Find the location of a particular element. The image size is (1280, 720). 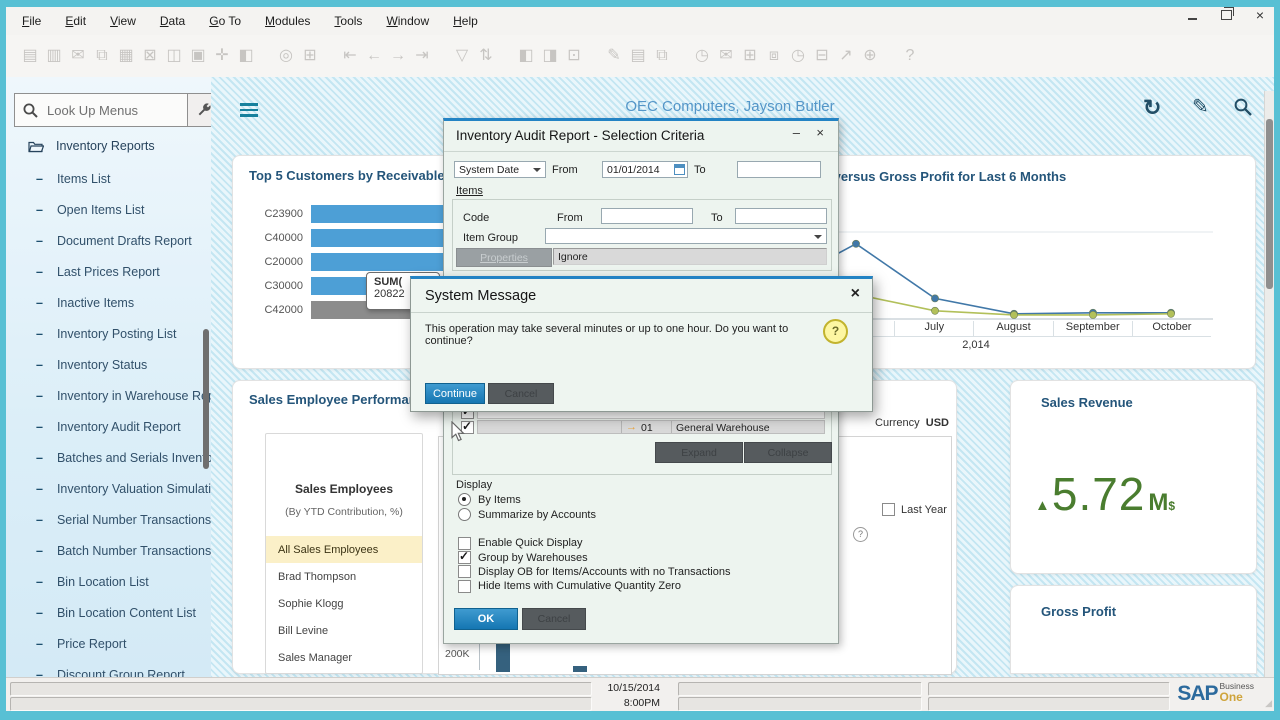

settings-button is located at coordinates (199, 110).